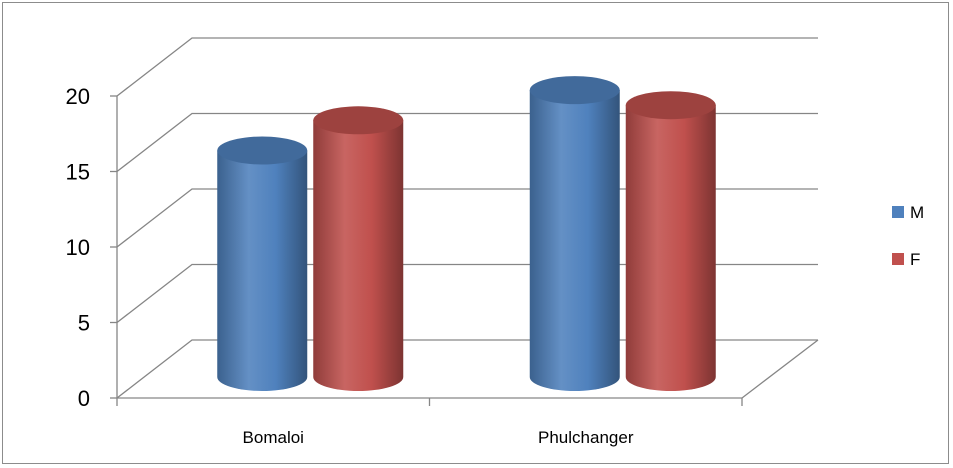 The image size is (953, 468). What do you see at coordinates (78, 96) in the screenshot?
I see `y-tick-label: 20` at bounding box center [78, 96].